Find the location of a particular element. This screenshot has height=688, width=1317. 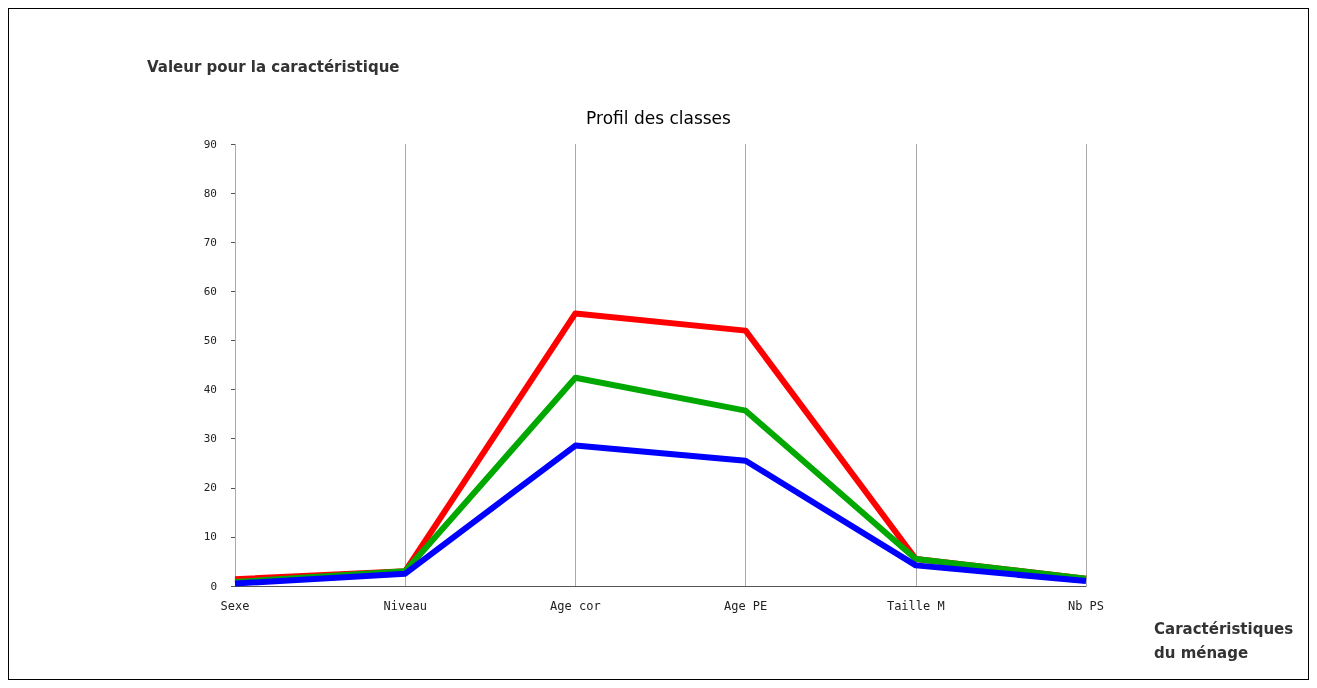

y-tick-label: 40 is located at coordinates (210, 390).